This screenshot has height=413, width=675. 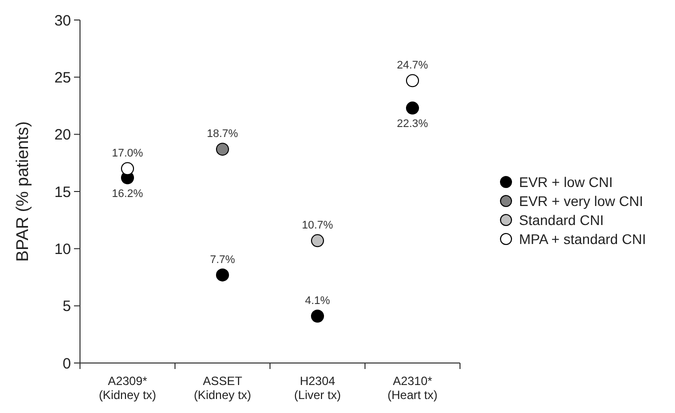 I want to click on data-label: 18.7%, so click(x=222, y=134).